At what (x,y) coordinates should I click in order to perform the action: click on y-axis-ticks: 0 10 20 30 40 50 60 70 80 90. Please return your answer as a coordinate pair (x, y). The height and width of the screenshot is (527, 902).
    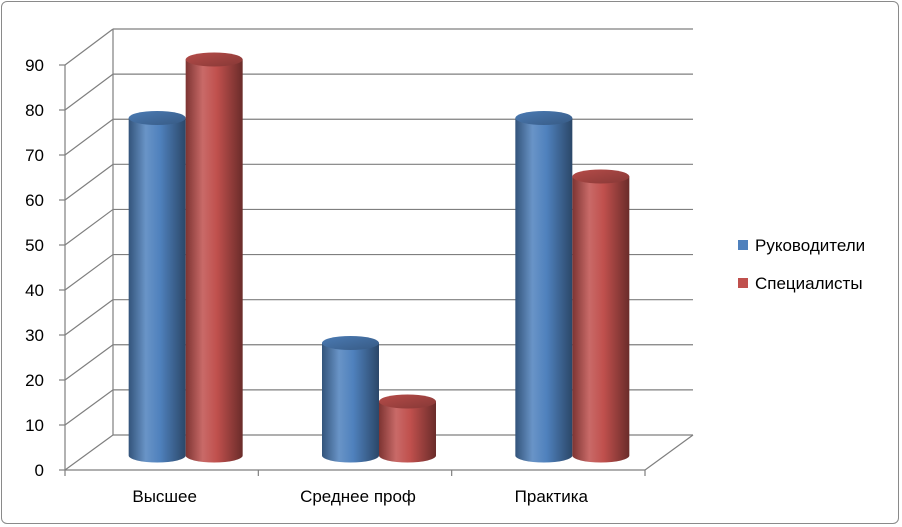
    Looking at the image, I should click on (34, 268).